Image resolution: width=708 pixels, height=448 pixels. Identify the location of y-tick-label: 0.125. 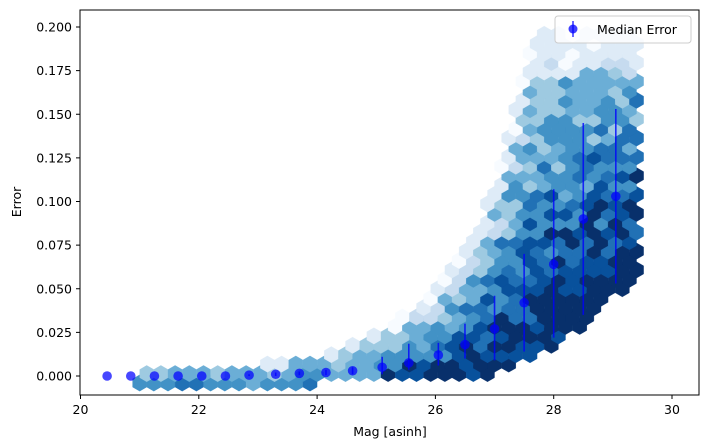
(54, 157).